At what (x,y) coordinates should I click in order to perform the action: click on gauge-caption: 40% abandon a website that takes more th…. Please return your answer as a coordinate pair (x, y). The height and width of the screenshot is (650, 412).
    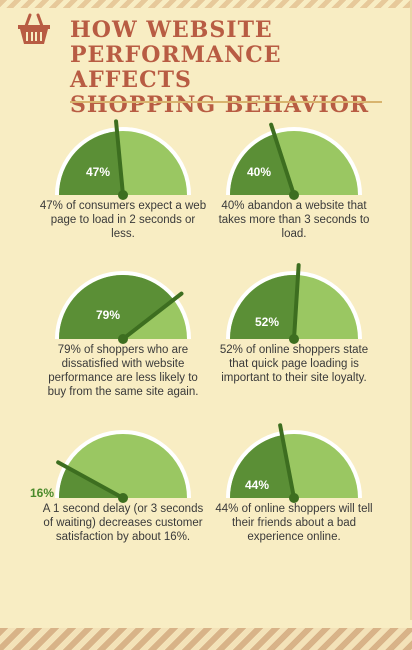
    Looking at the image, I should click on (294, 220).